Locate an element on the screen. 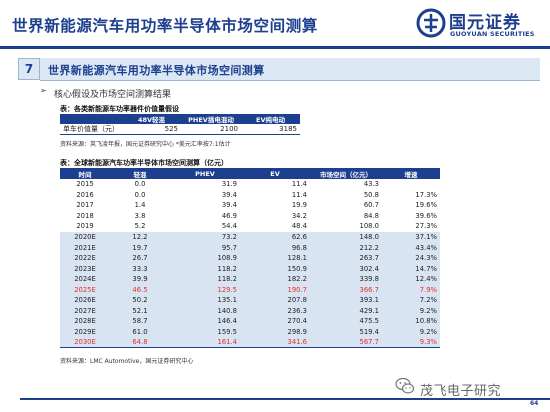  table2-cell: 2023E is located at coordinates (85, 268).